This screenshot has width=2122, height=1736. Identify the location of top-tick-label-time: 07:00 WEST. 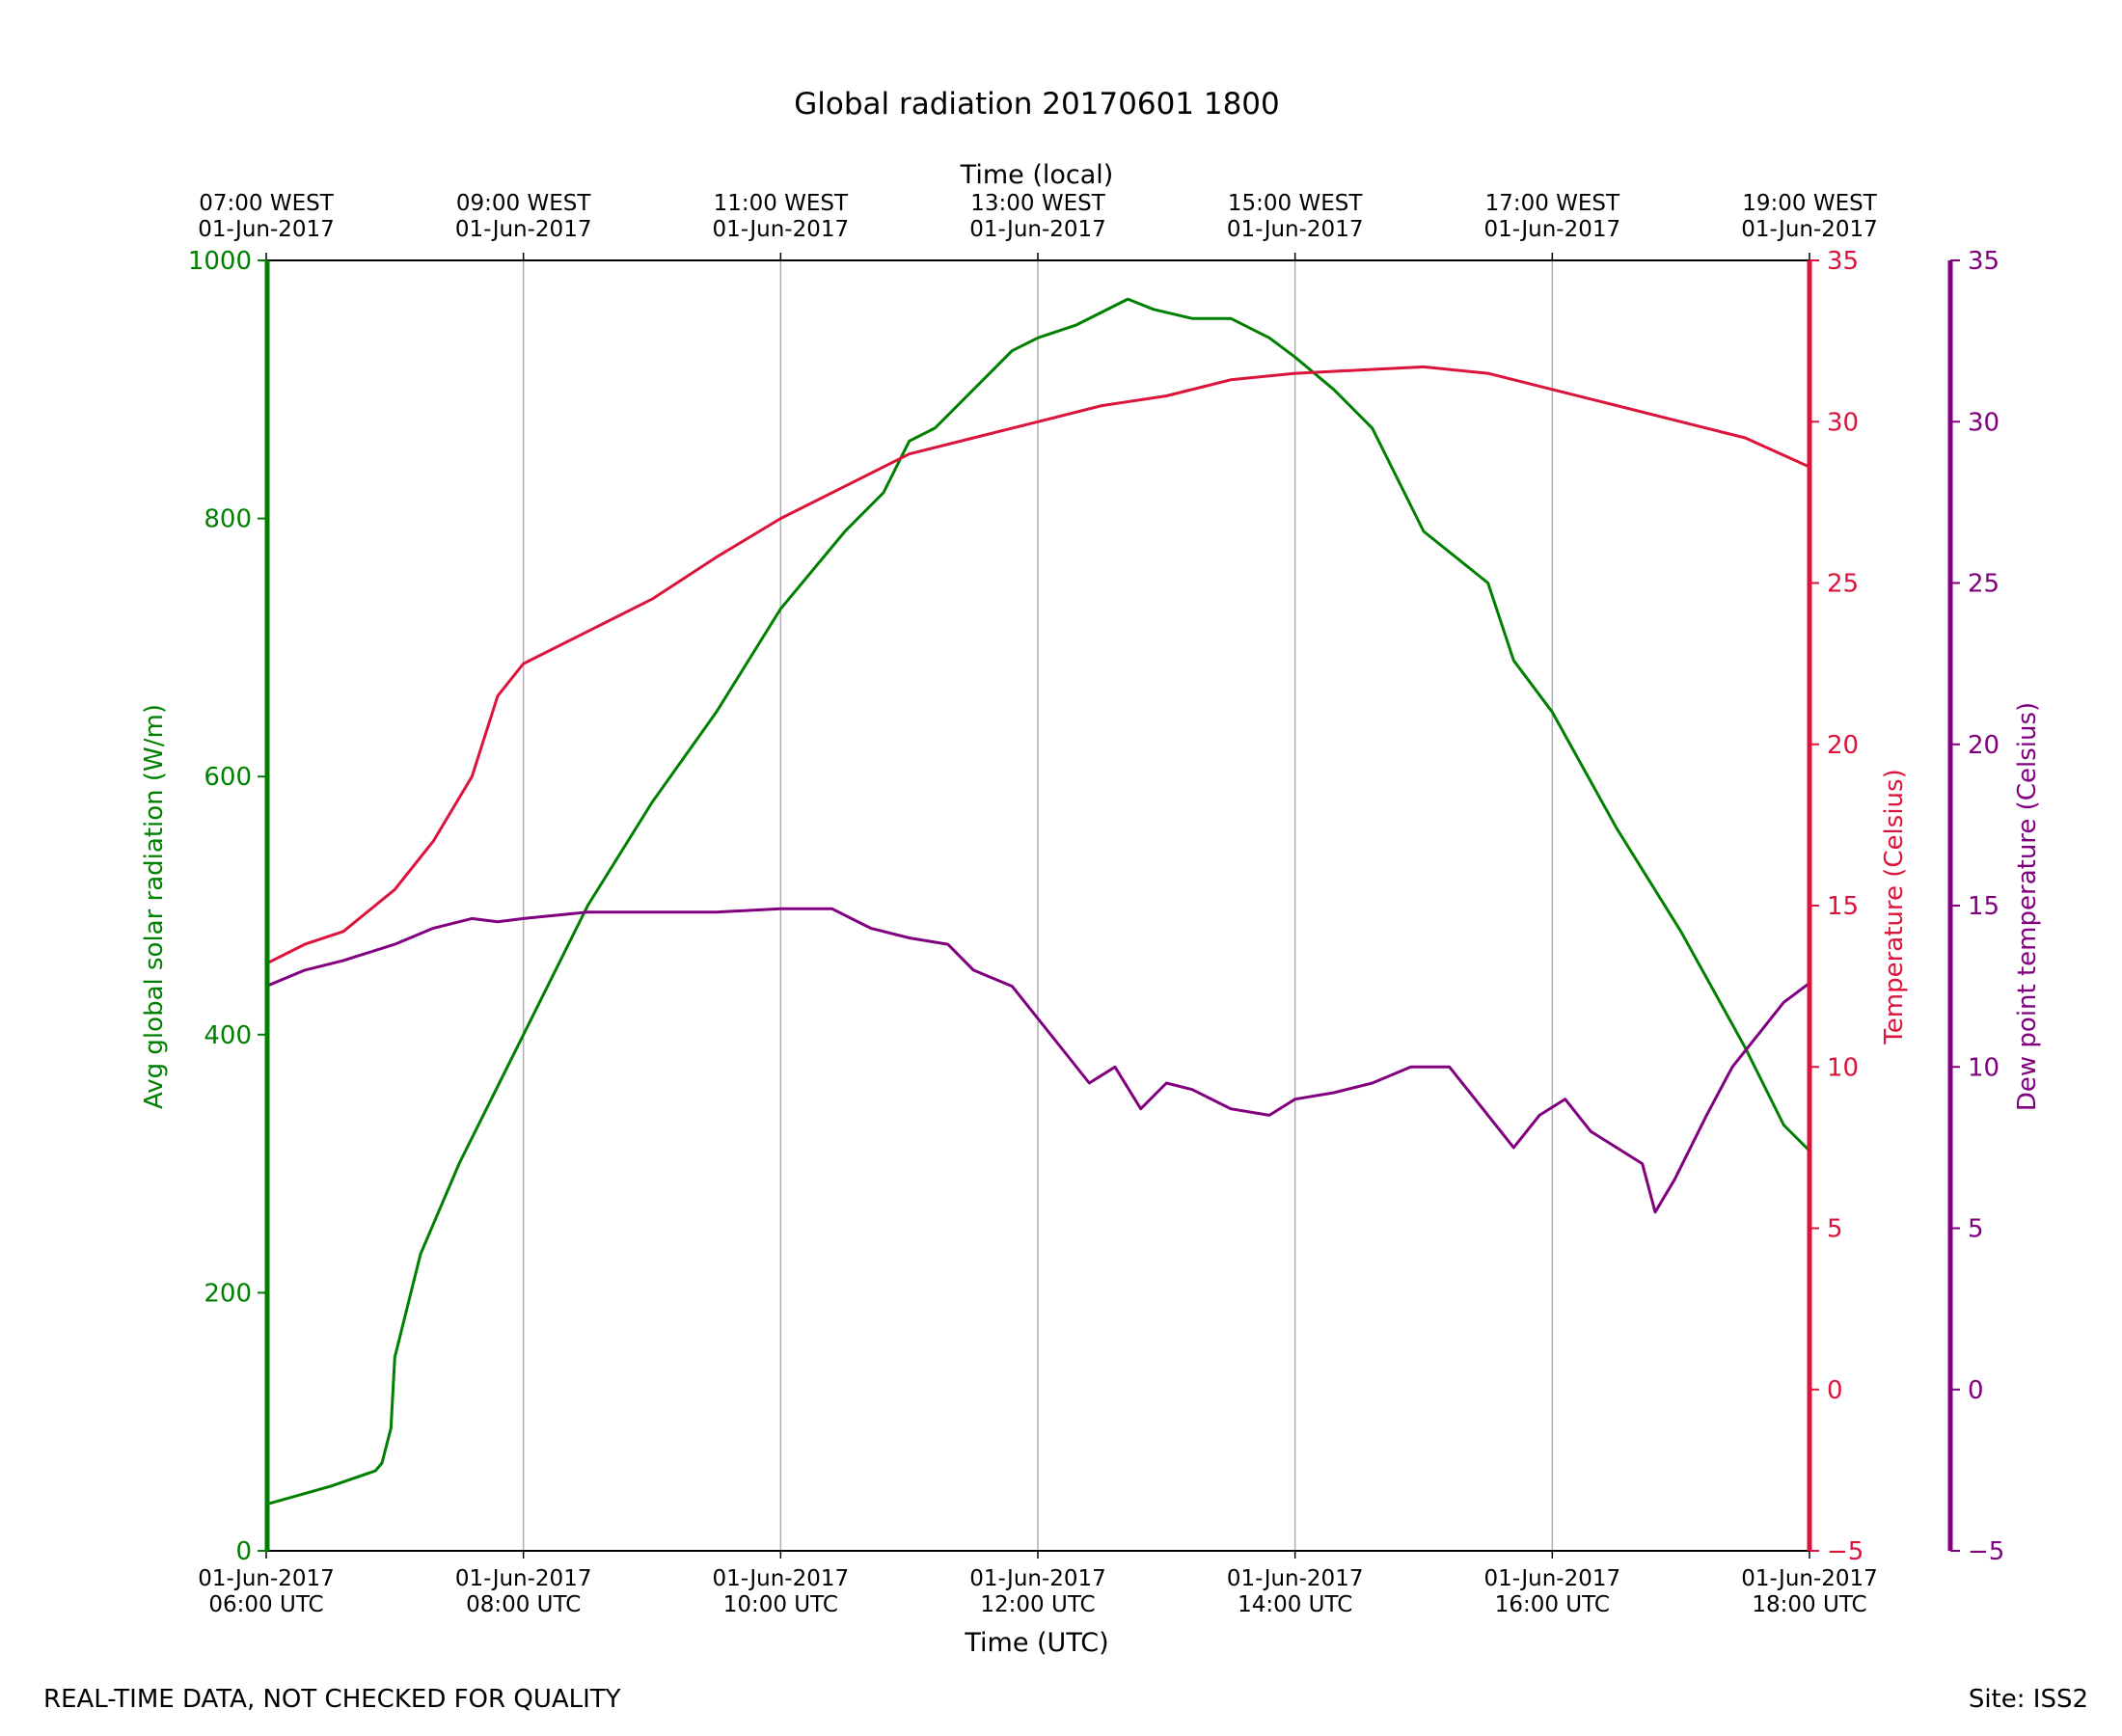
(266, 203).